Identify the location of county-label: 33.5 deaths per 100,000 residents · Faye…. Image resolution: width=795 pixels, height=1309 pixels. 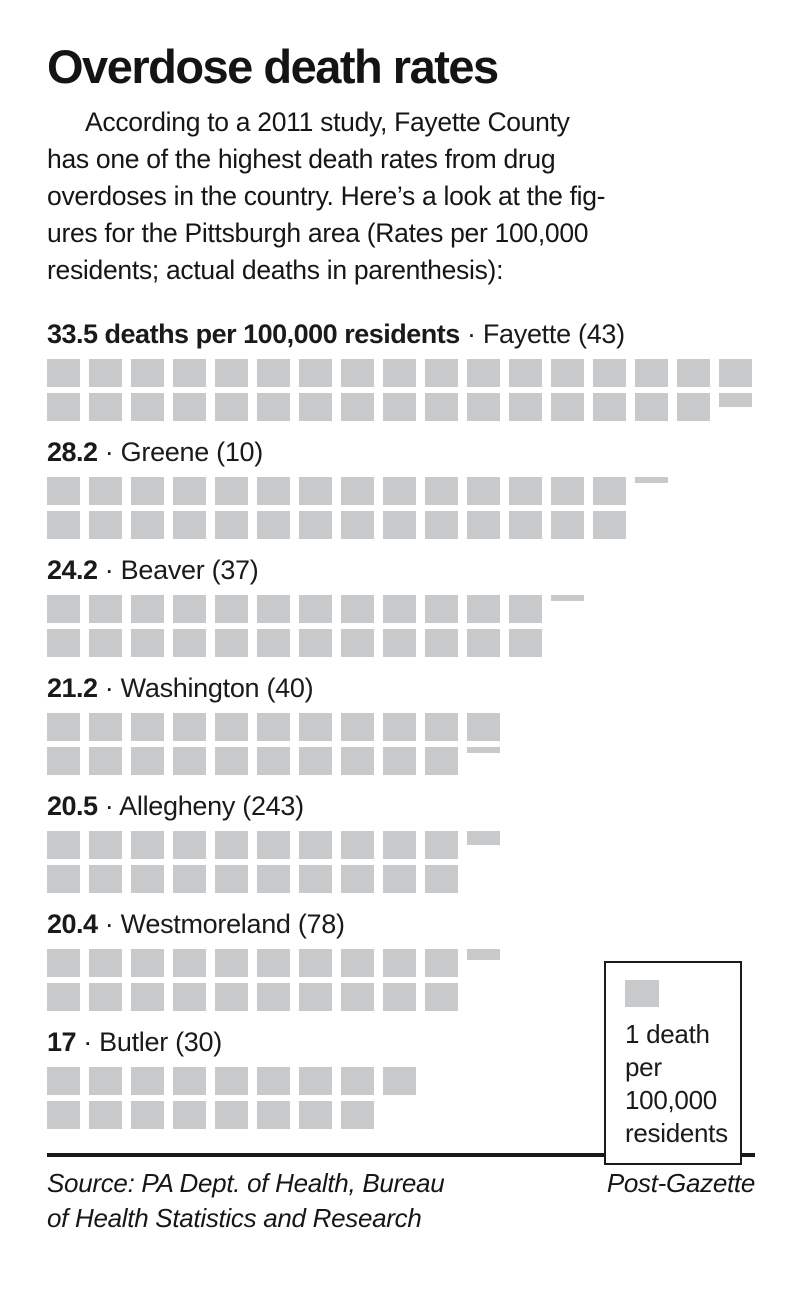
(401, 334).